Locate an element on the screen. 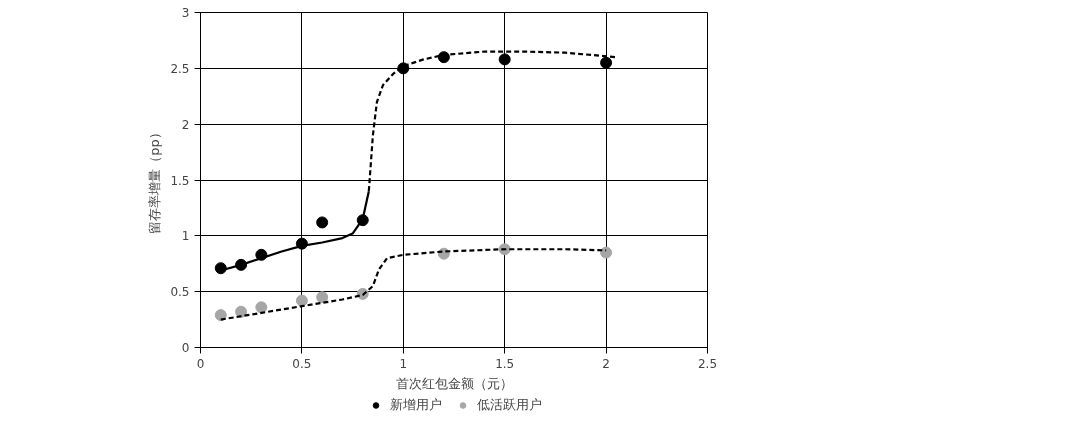 The image size is (1074, 446). y-tick-label: 3 is located at coordinates (185, 13).